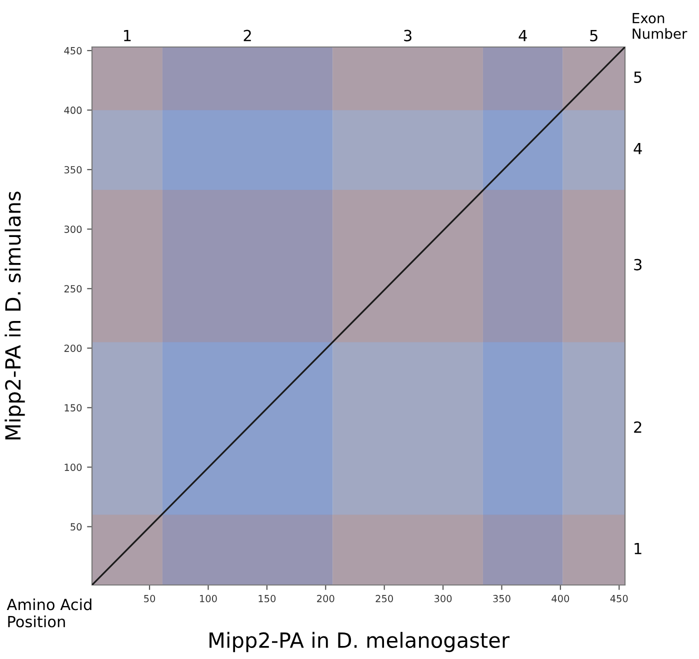  What do you see at coordinates (73, 229) in the screenshot?
I see `y-tick-label: 300` at bounding box center [73, 229].